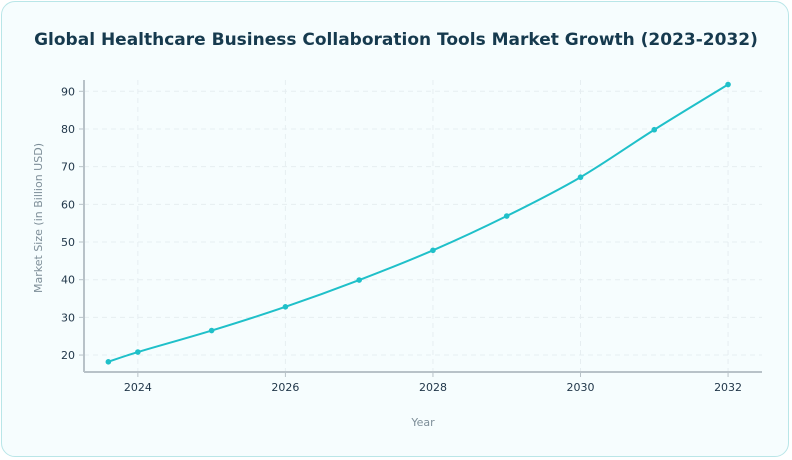 The height and width of the screenshot is (460, 792). Describe the element at coordinates (68, 280) in the screenshot. I see `y-tick-label: 40` at that location.